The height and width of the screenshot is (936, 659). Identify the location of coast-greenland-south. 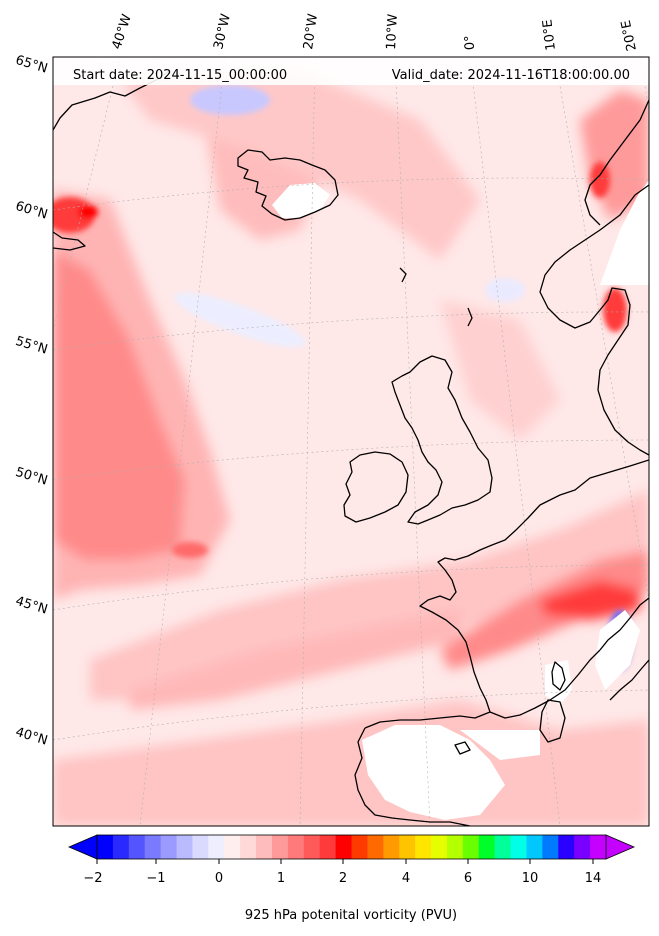
(69, 241).